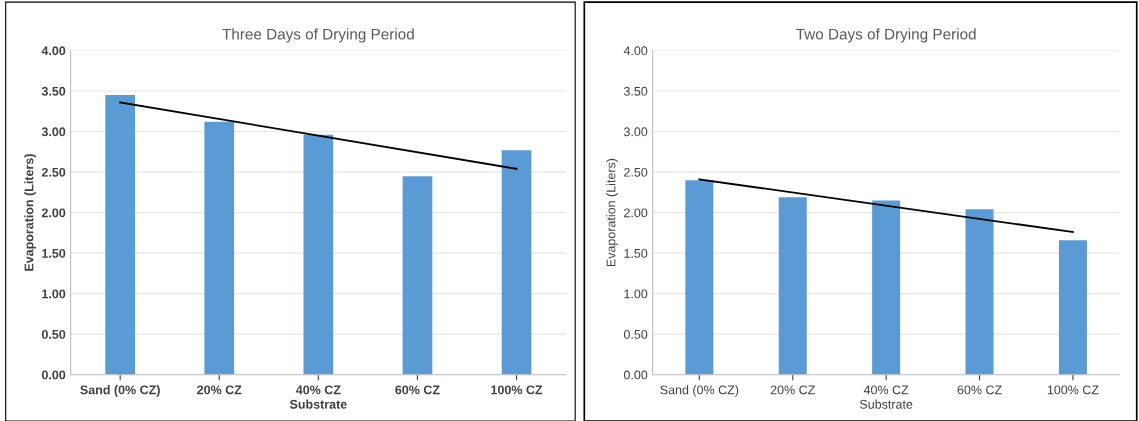 The height and width of the screenshot is (421, 1139). I want to click on chart-title: Two Days of Drying Period, so click(886, 35).